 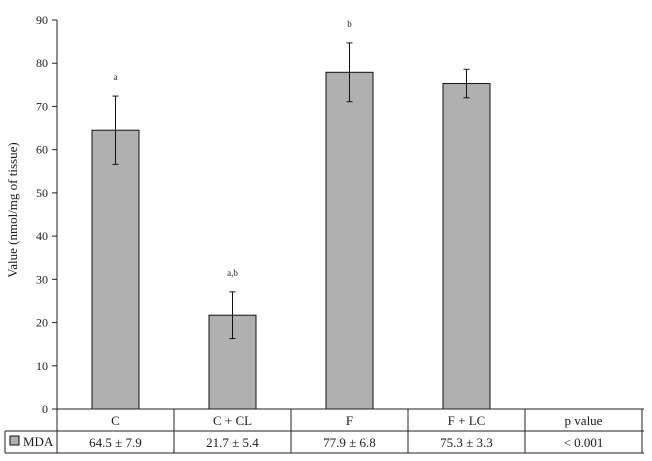 What do you see at coordinates (115, 442) in the screenshot?
I see `table-value-cell: 64.5 ± 7.9` at bounding box center [115, 442].